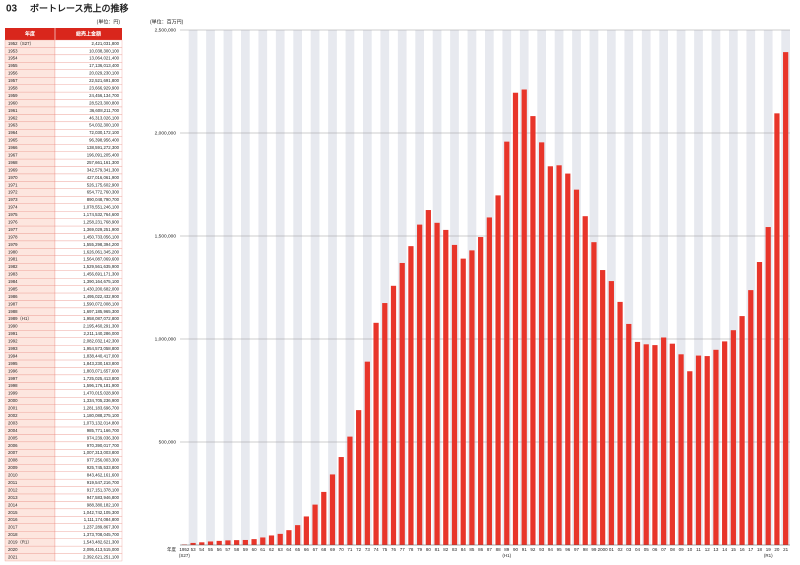 The height and width of the screenshot is (565, 800). What do you see at coordinates (13, 475) in the screenshot?
I see `table-year: 2010` at bounding box center [13, 475].